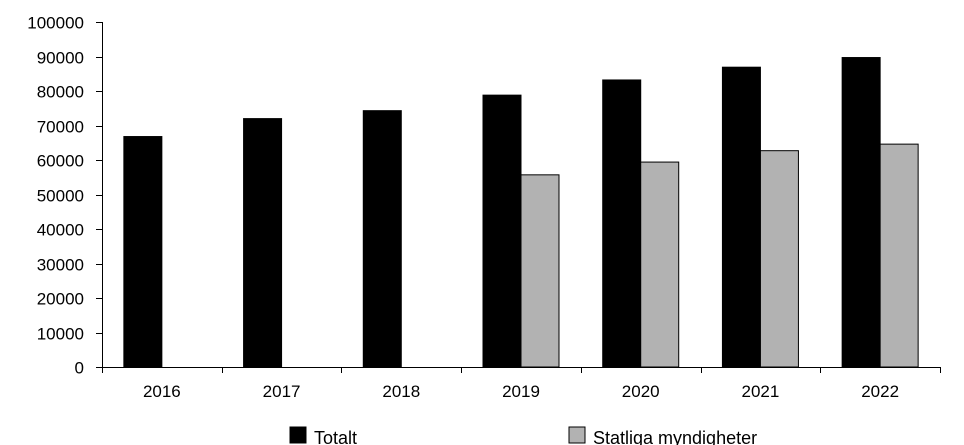  Describe the element at coordinates (675, 436) in the screenshot. I see `legend-label: Statliga myndigheter` at that location.